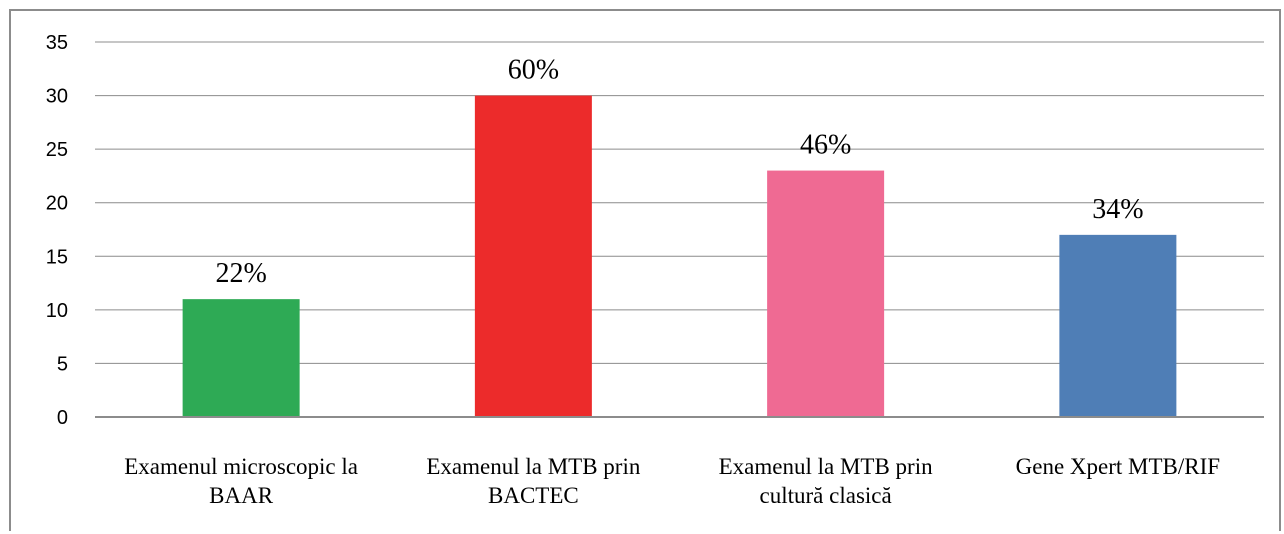 The image size is (1284, 534). Describe the element at coordinates (62, 418) in the screenshot. I see `y-tick-label-0: 0` at that location.